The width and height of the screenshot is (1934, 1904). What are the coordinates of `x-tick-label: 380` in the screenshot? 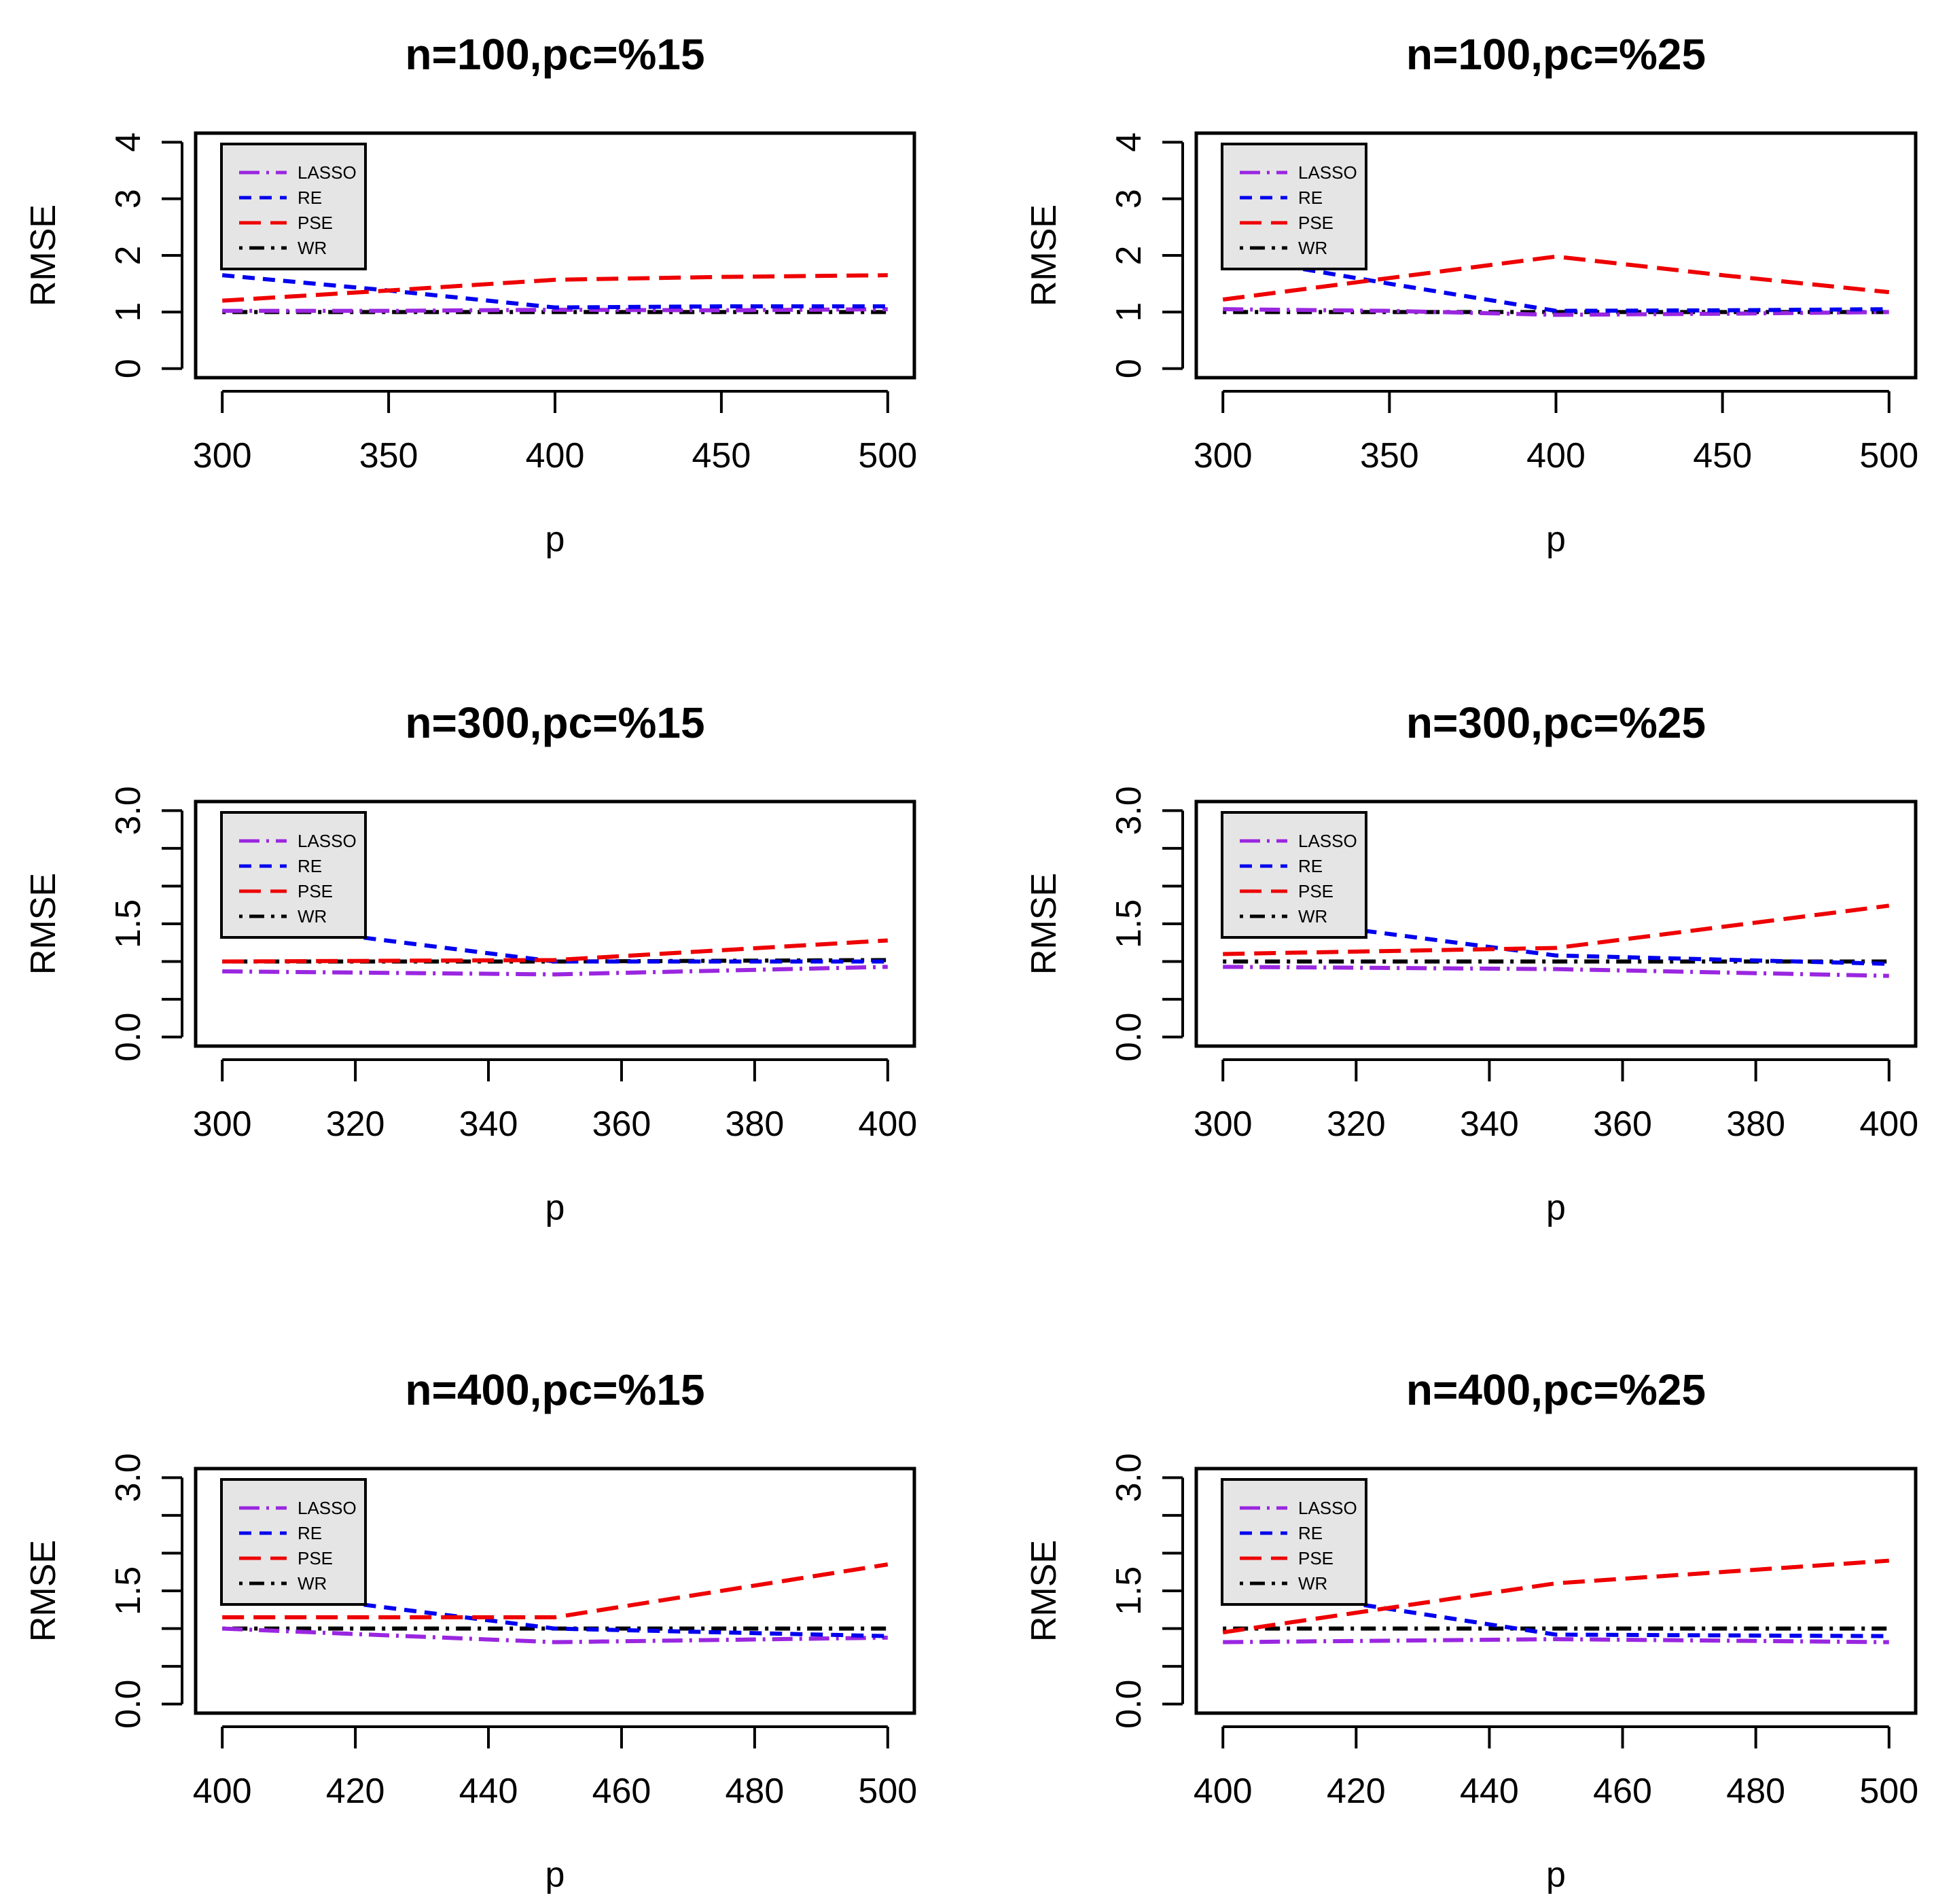 It's located at (1756, 1124).